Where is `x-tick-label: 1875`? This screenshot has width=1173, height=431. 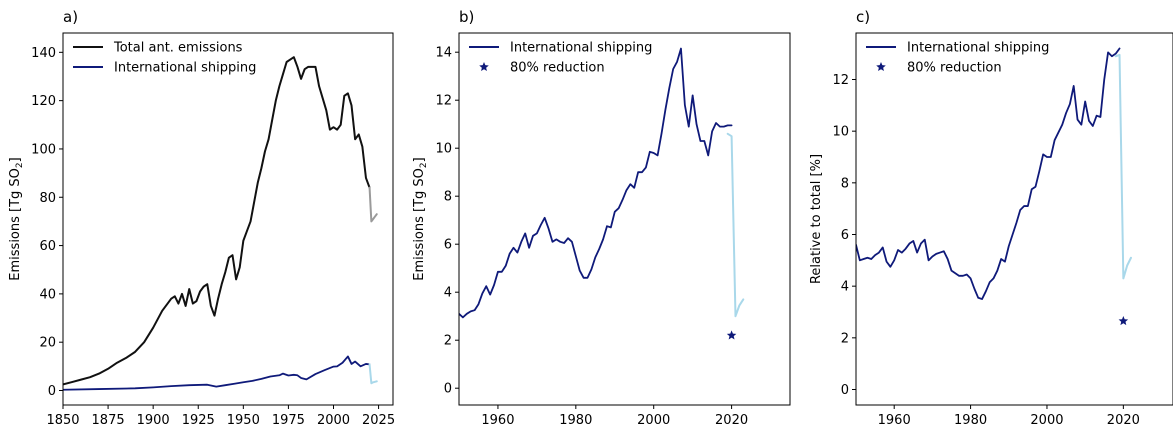 x-tick-label: 1875 is located at coordinates (108, 420).